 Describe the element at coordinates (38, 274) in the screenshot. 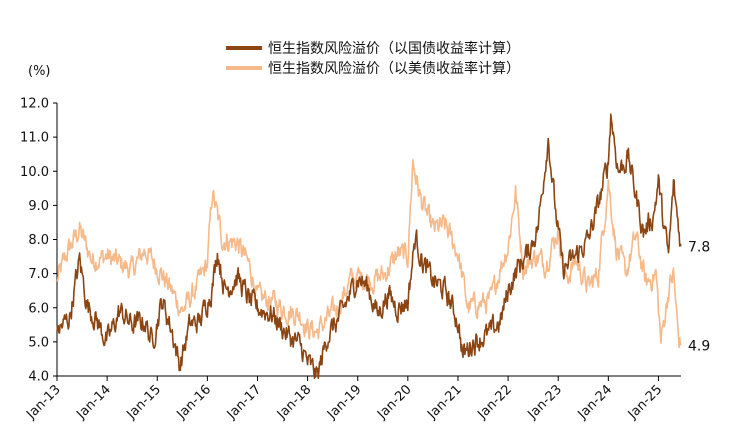

I see `y-tick-label: 7.0` at that location.